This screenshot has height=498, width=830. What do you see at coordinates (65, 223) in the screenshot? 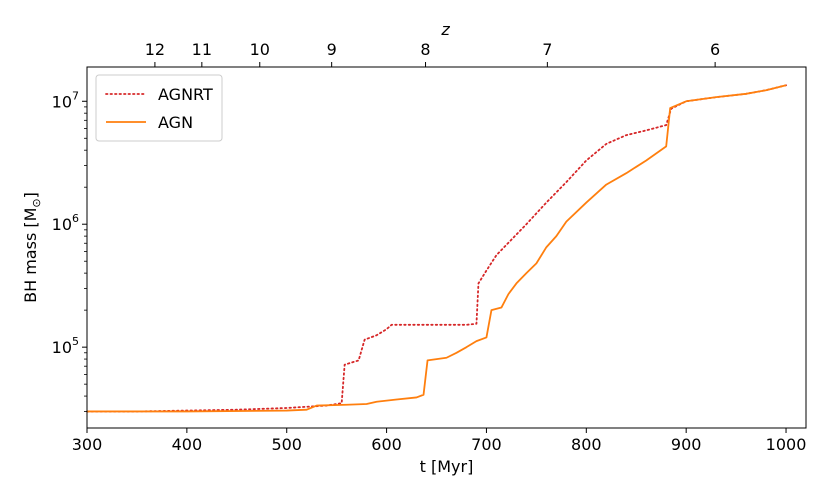
I see `y-tick-label: 10⁶` at bounding box center [65, 223].